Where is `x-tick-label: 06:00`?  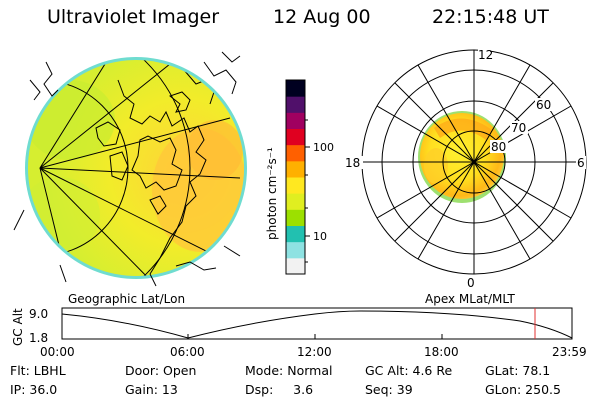
x-tick-label: 06:00 is located at coordinates (187, 352).